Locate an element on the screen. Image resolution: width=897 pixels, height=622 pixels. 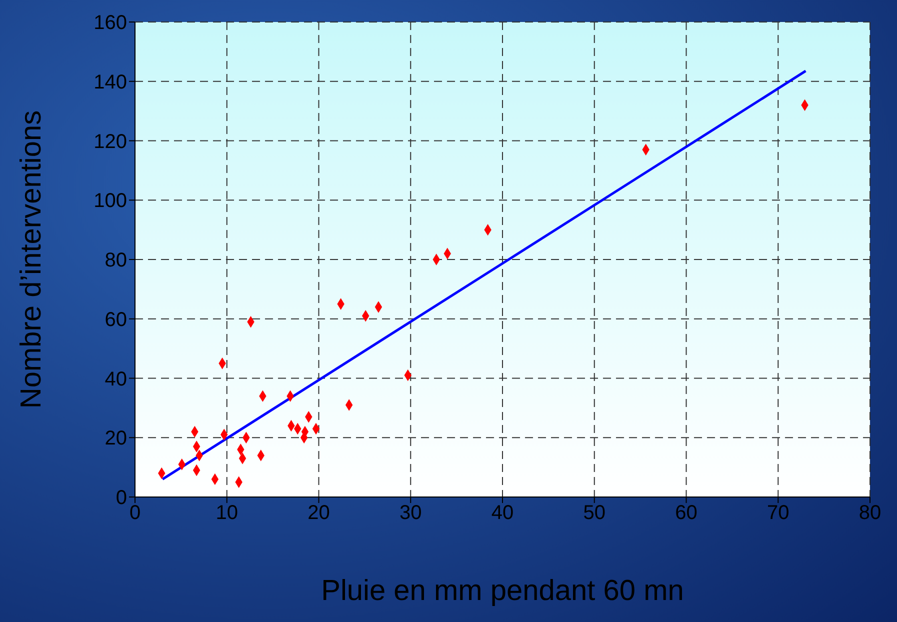
y-tick-label: 60 is located at coordinates (115, 319).